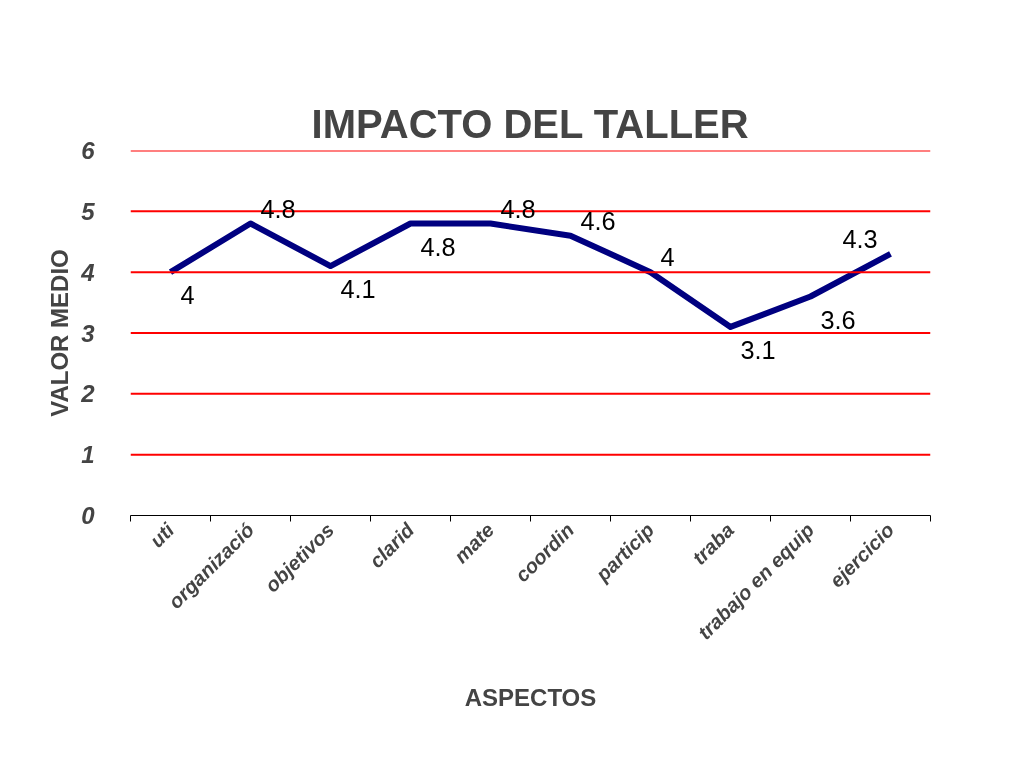  I want to click on y-tick-label: 5, so click(88, 211).